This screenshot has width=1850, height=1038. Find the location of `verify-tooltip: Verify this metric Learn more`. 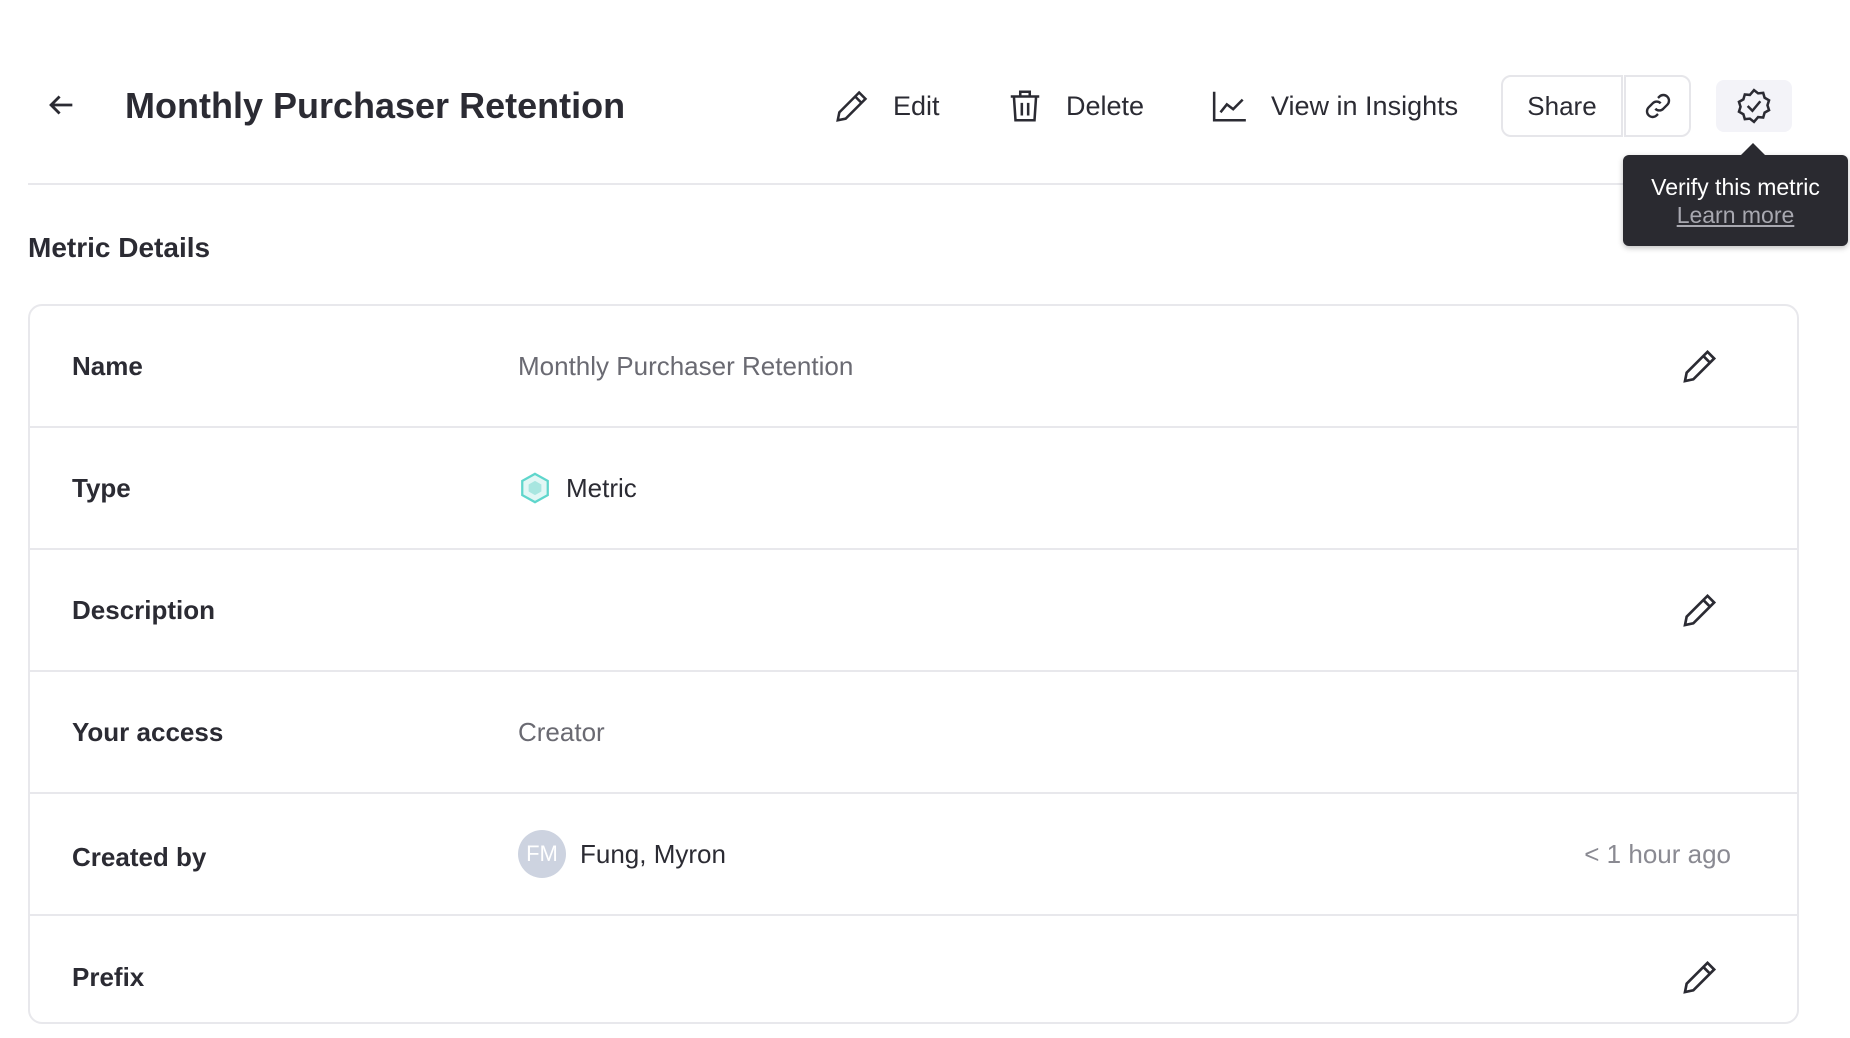

verify-tooltip: Verify this metric Learn more is located at coordinates (1735, 194).